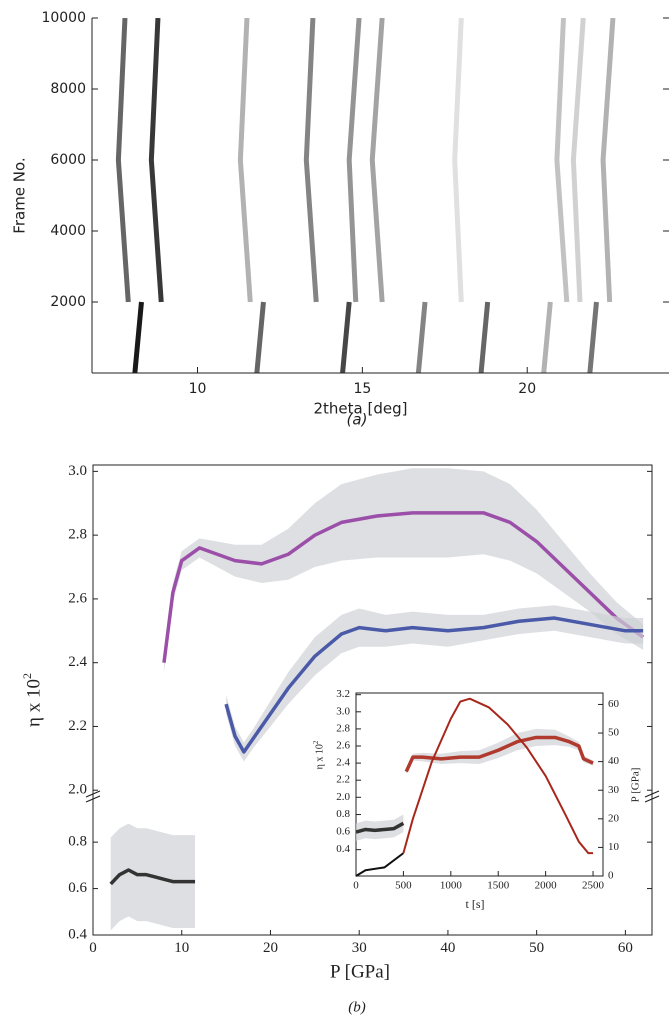  I want to click on x-tick-label: 2000, so click(546, 885).